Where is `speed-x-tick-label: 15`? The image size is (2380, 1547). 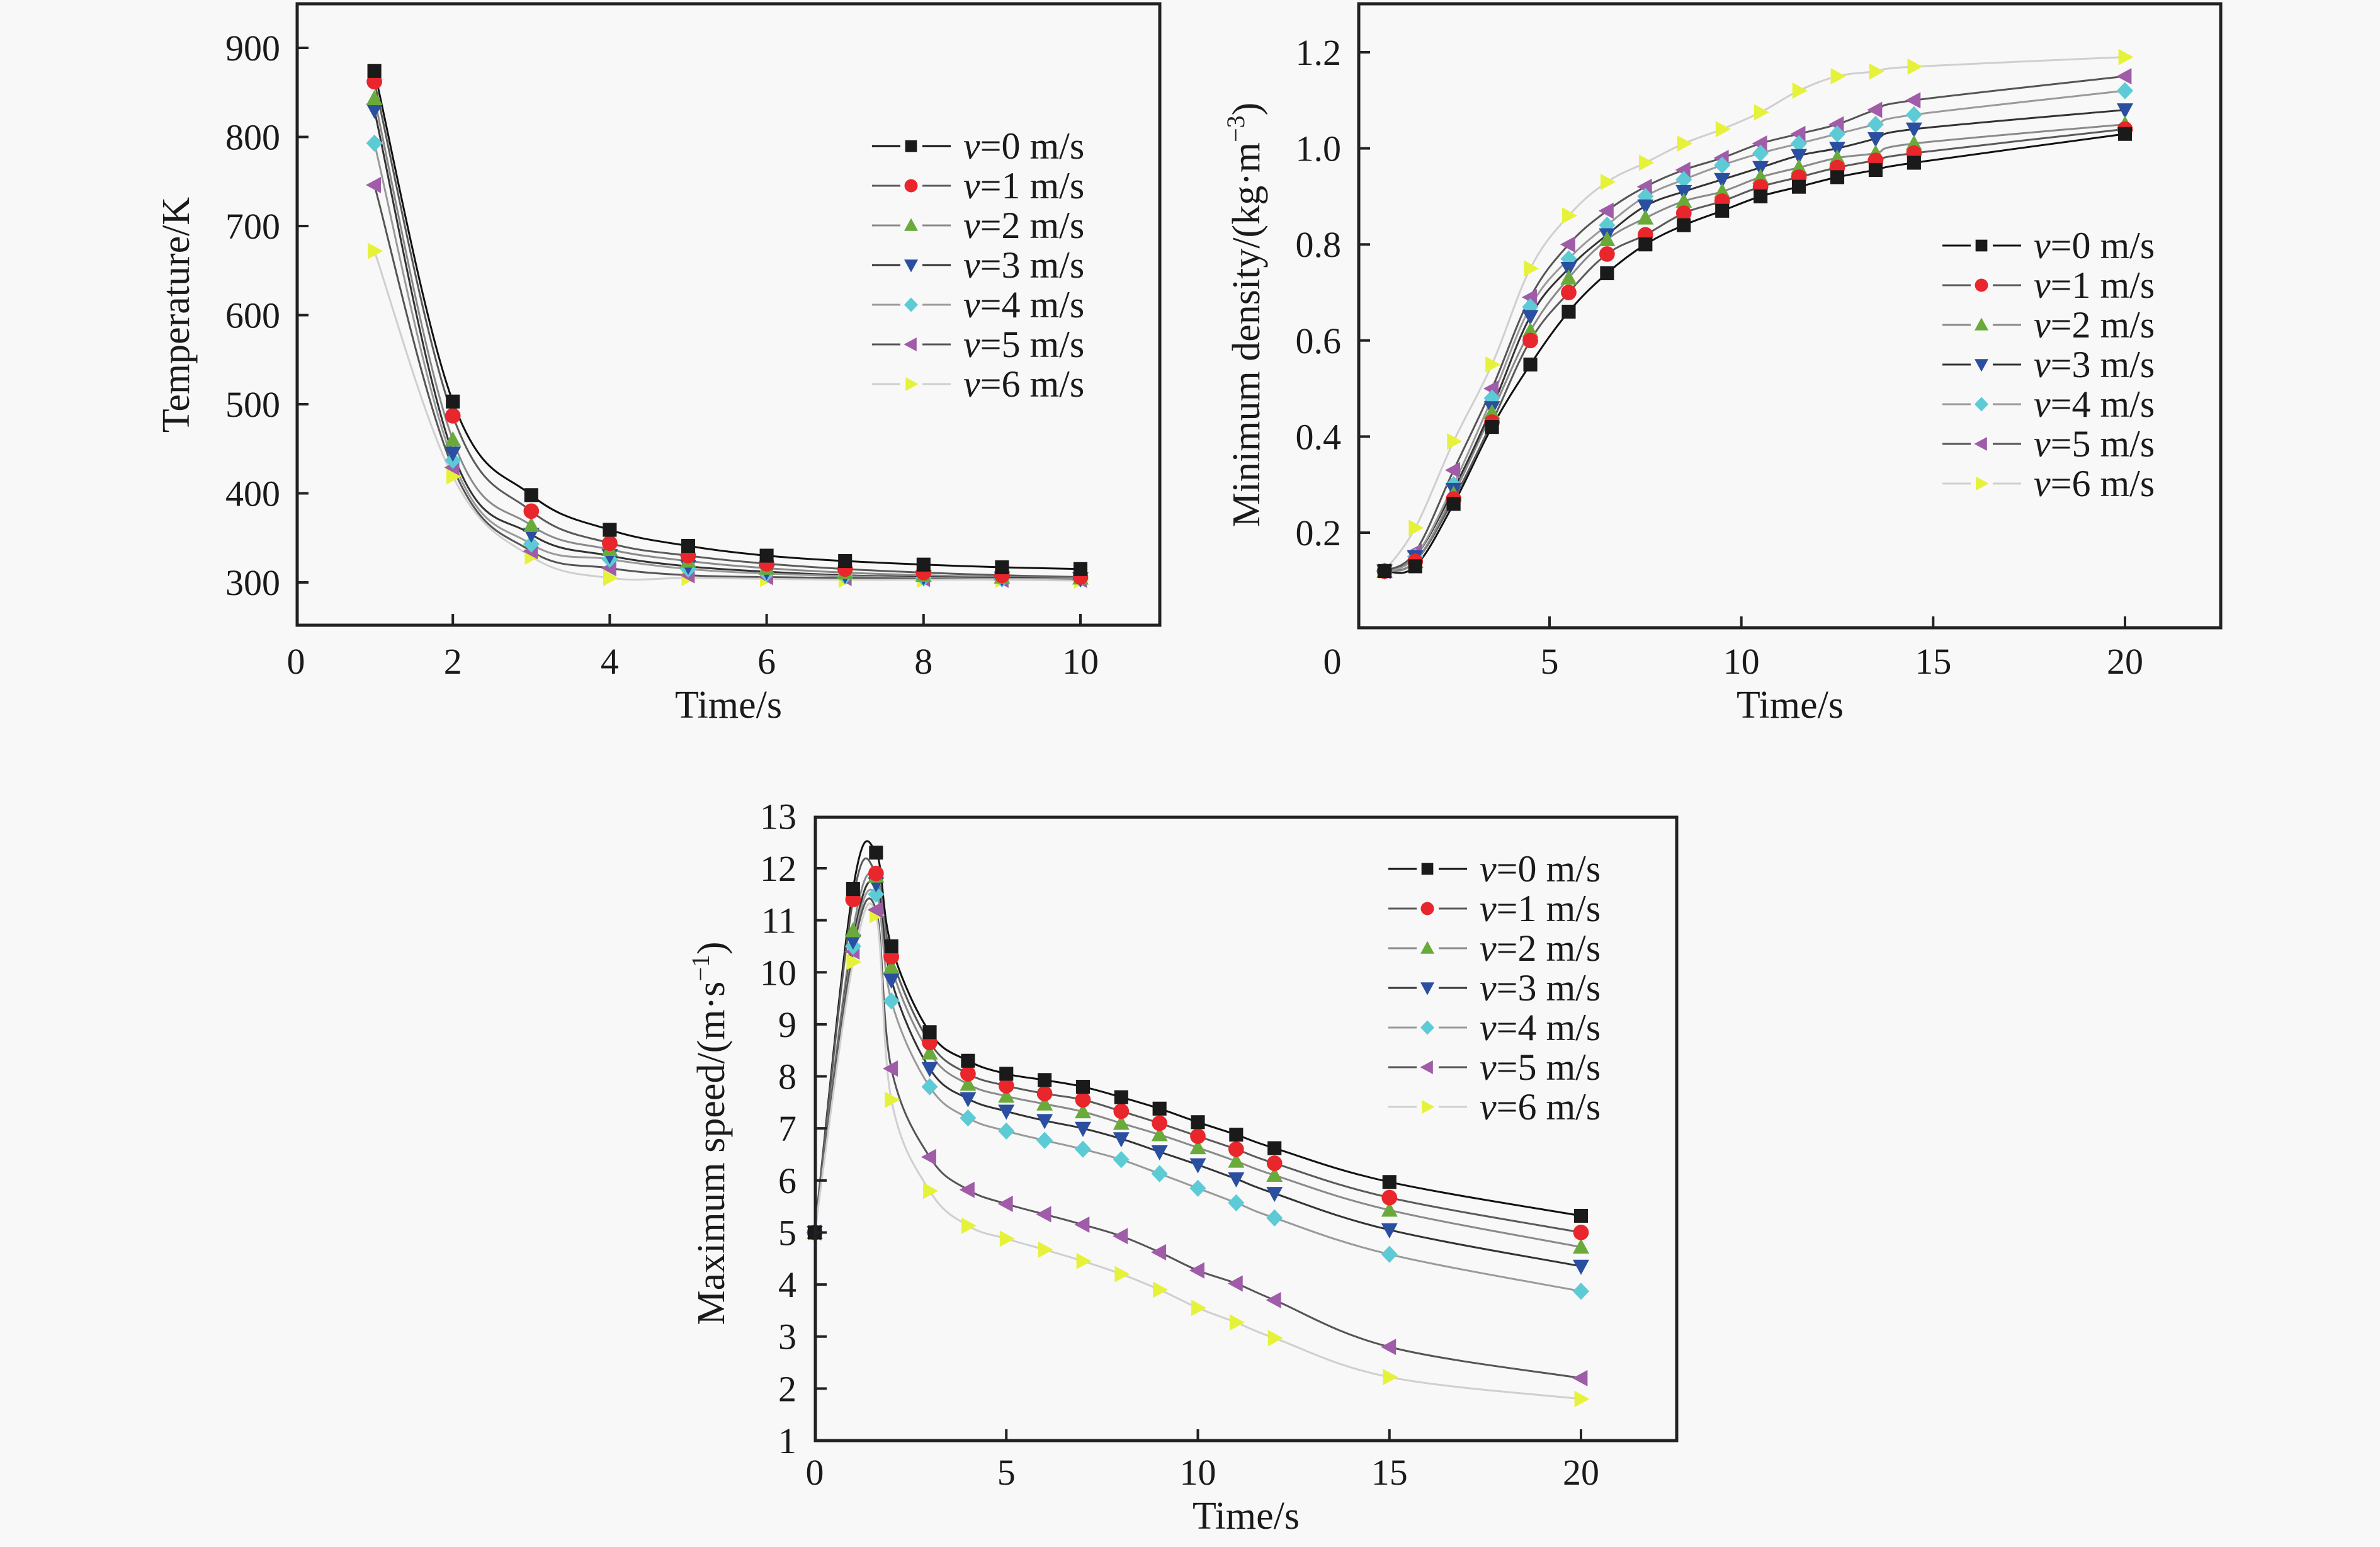
speed-x-tick-label: 15 is located at coordinates (1389, 1472).